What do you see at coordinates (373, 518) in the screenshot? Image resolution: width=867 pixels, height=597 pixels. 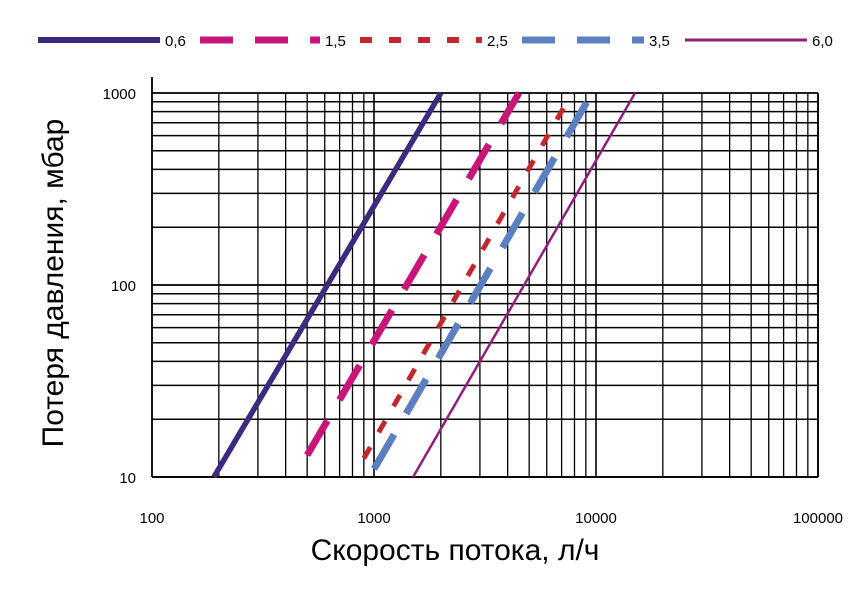 I see `x-tick-label: 1000` at bounding box center [373, 518].